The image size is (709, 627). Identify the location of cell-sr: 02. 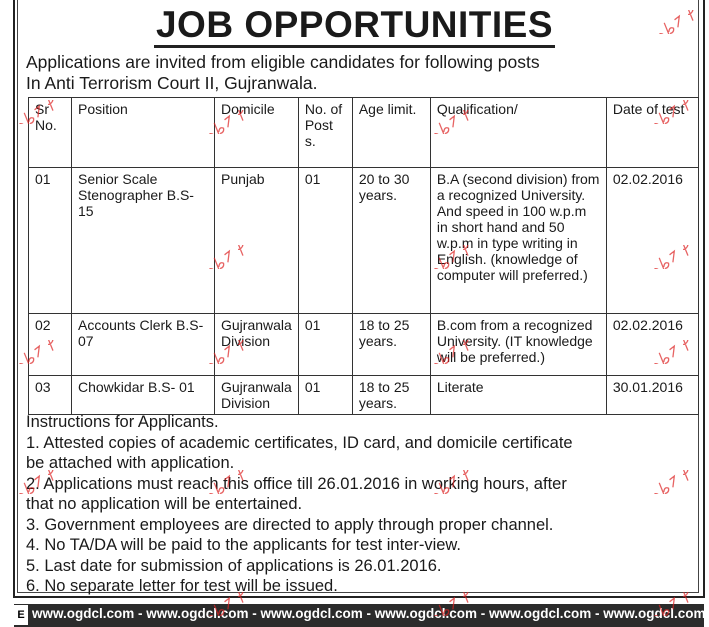
(50, 344).